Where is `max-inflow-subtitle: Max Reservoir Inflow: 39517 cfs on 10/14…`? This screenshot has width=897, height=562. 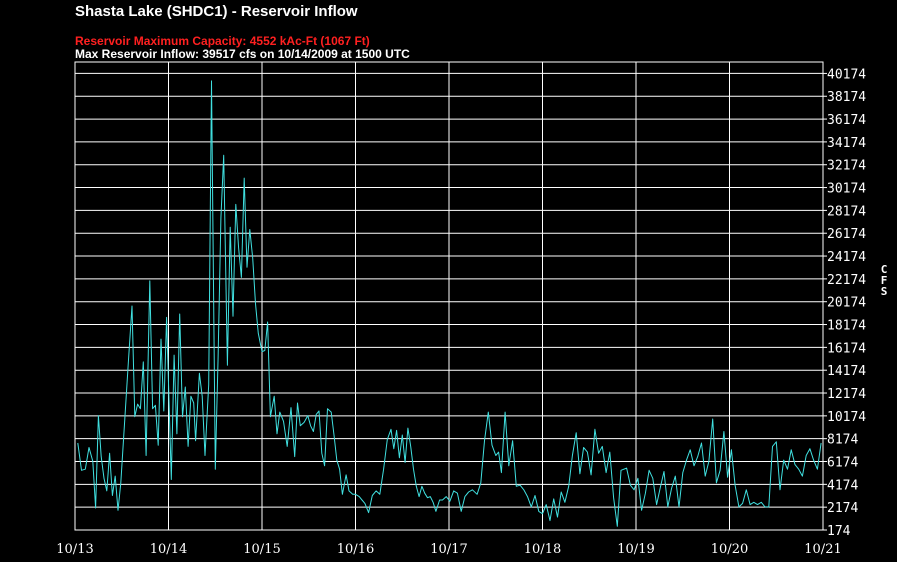
max-inflow-subtitle: Max Reservoir Inflow: 39517 cfs on 10/14… is located at coordinates (242, 54).